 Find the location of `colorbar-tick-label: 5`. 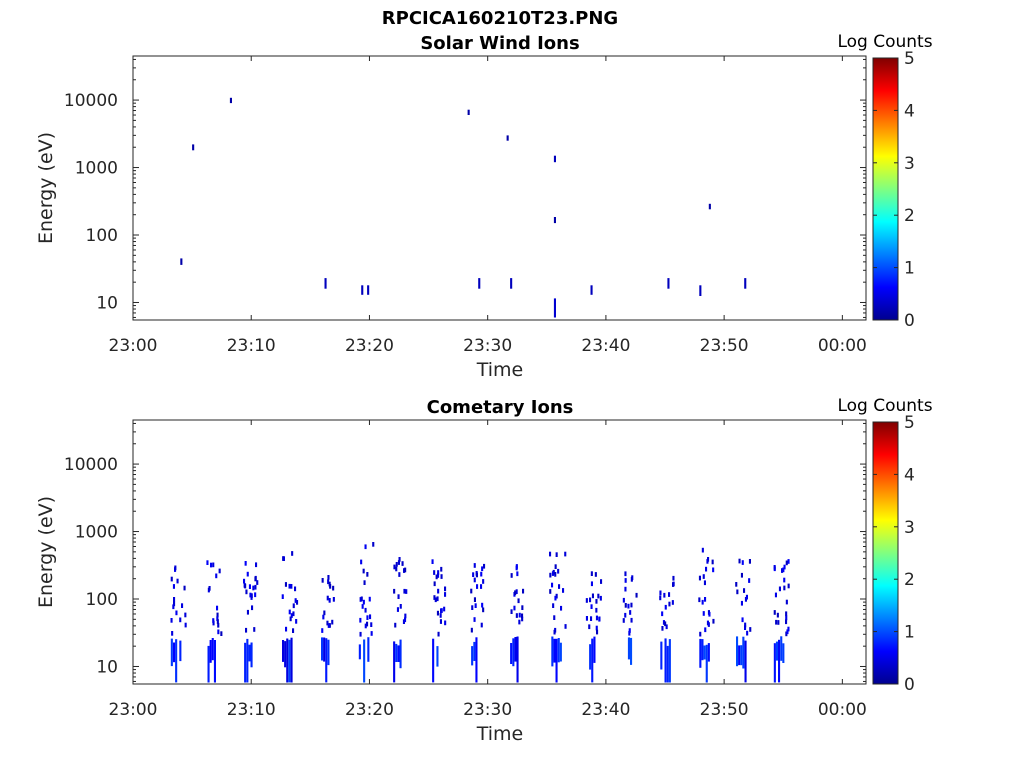

colorbar-tick-label: 5 is located at coordinates (909, 59).